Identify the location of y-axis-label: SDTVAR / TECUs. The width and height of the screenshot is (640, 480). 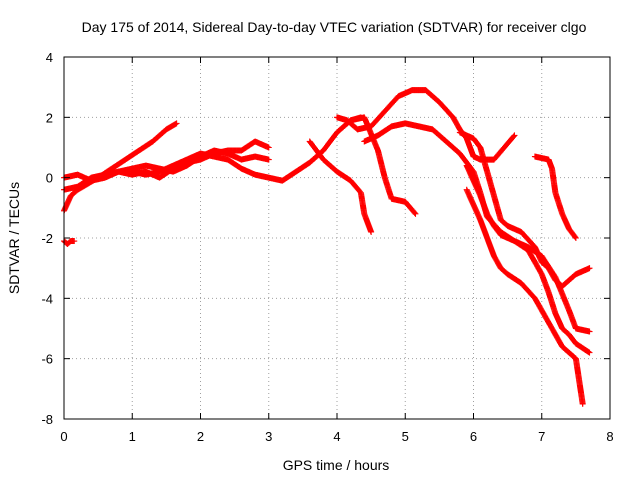
(14, 238).